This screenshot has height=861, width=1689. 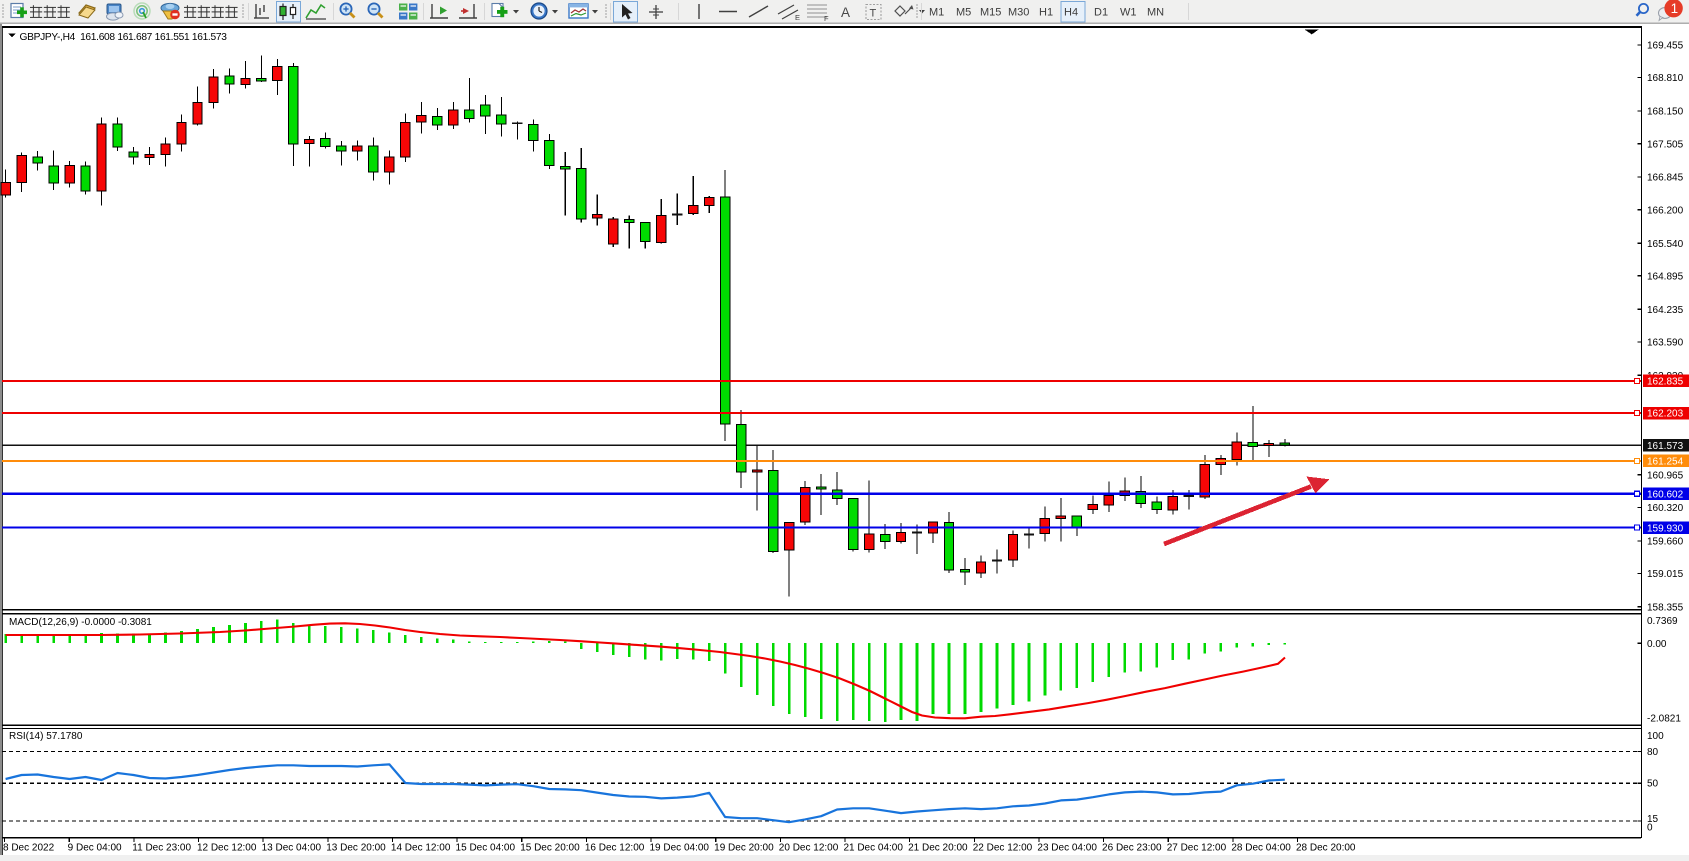 I want to click on svg-text: 13 Dec 20:00, so click(x=356, y=847).